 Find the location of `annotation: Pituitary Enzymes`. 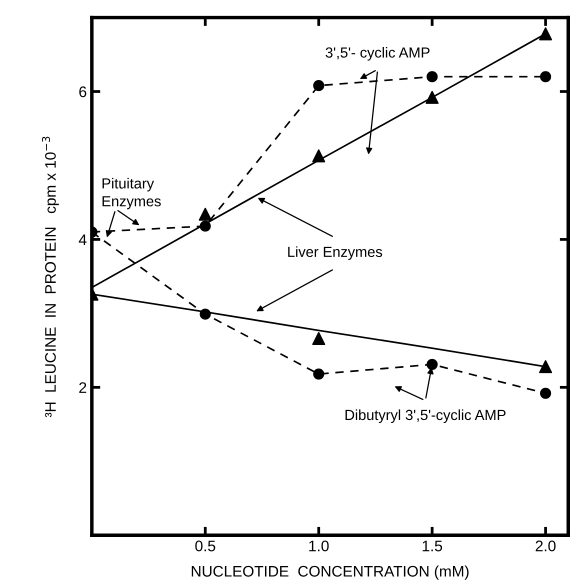

annotation: Pituitary Enzymes is located at coordinates (131, 194).